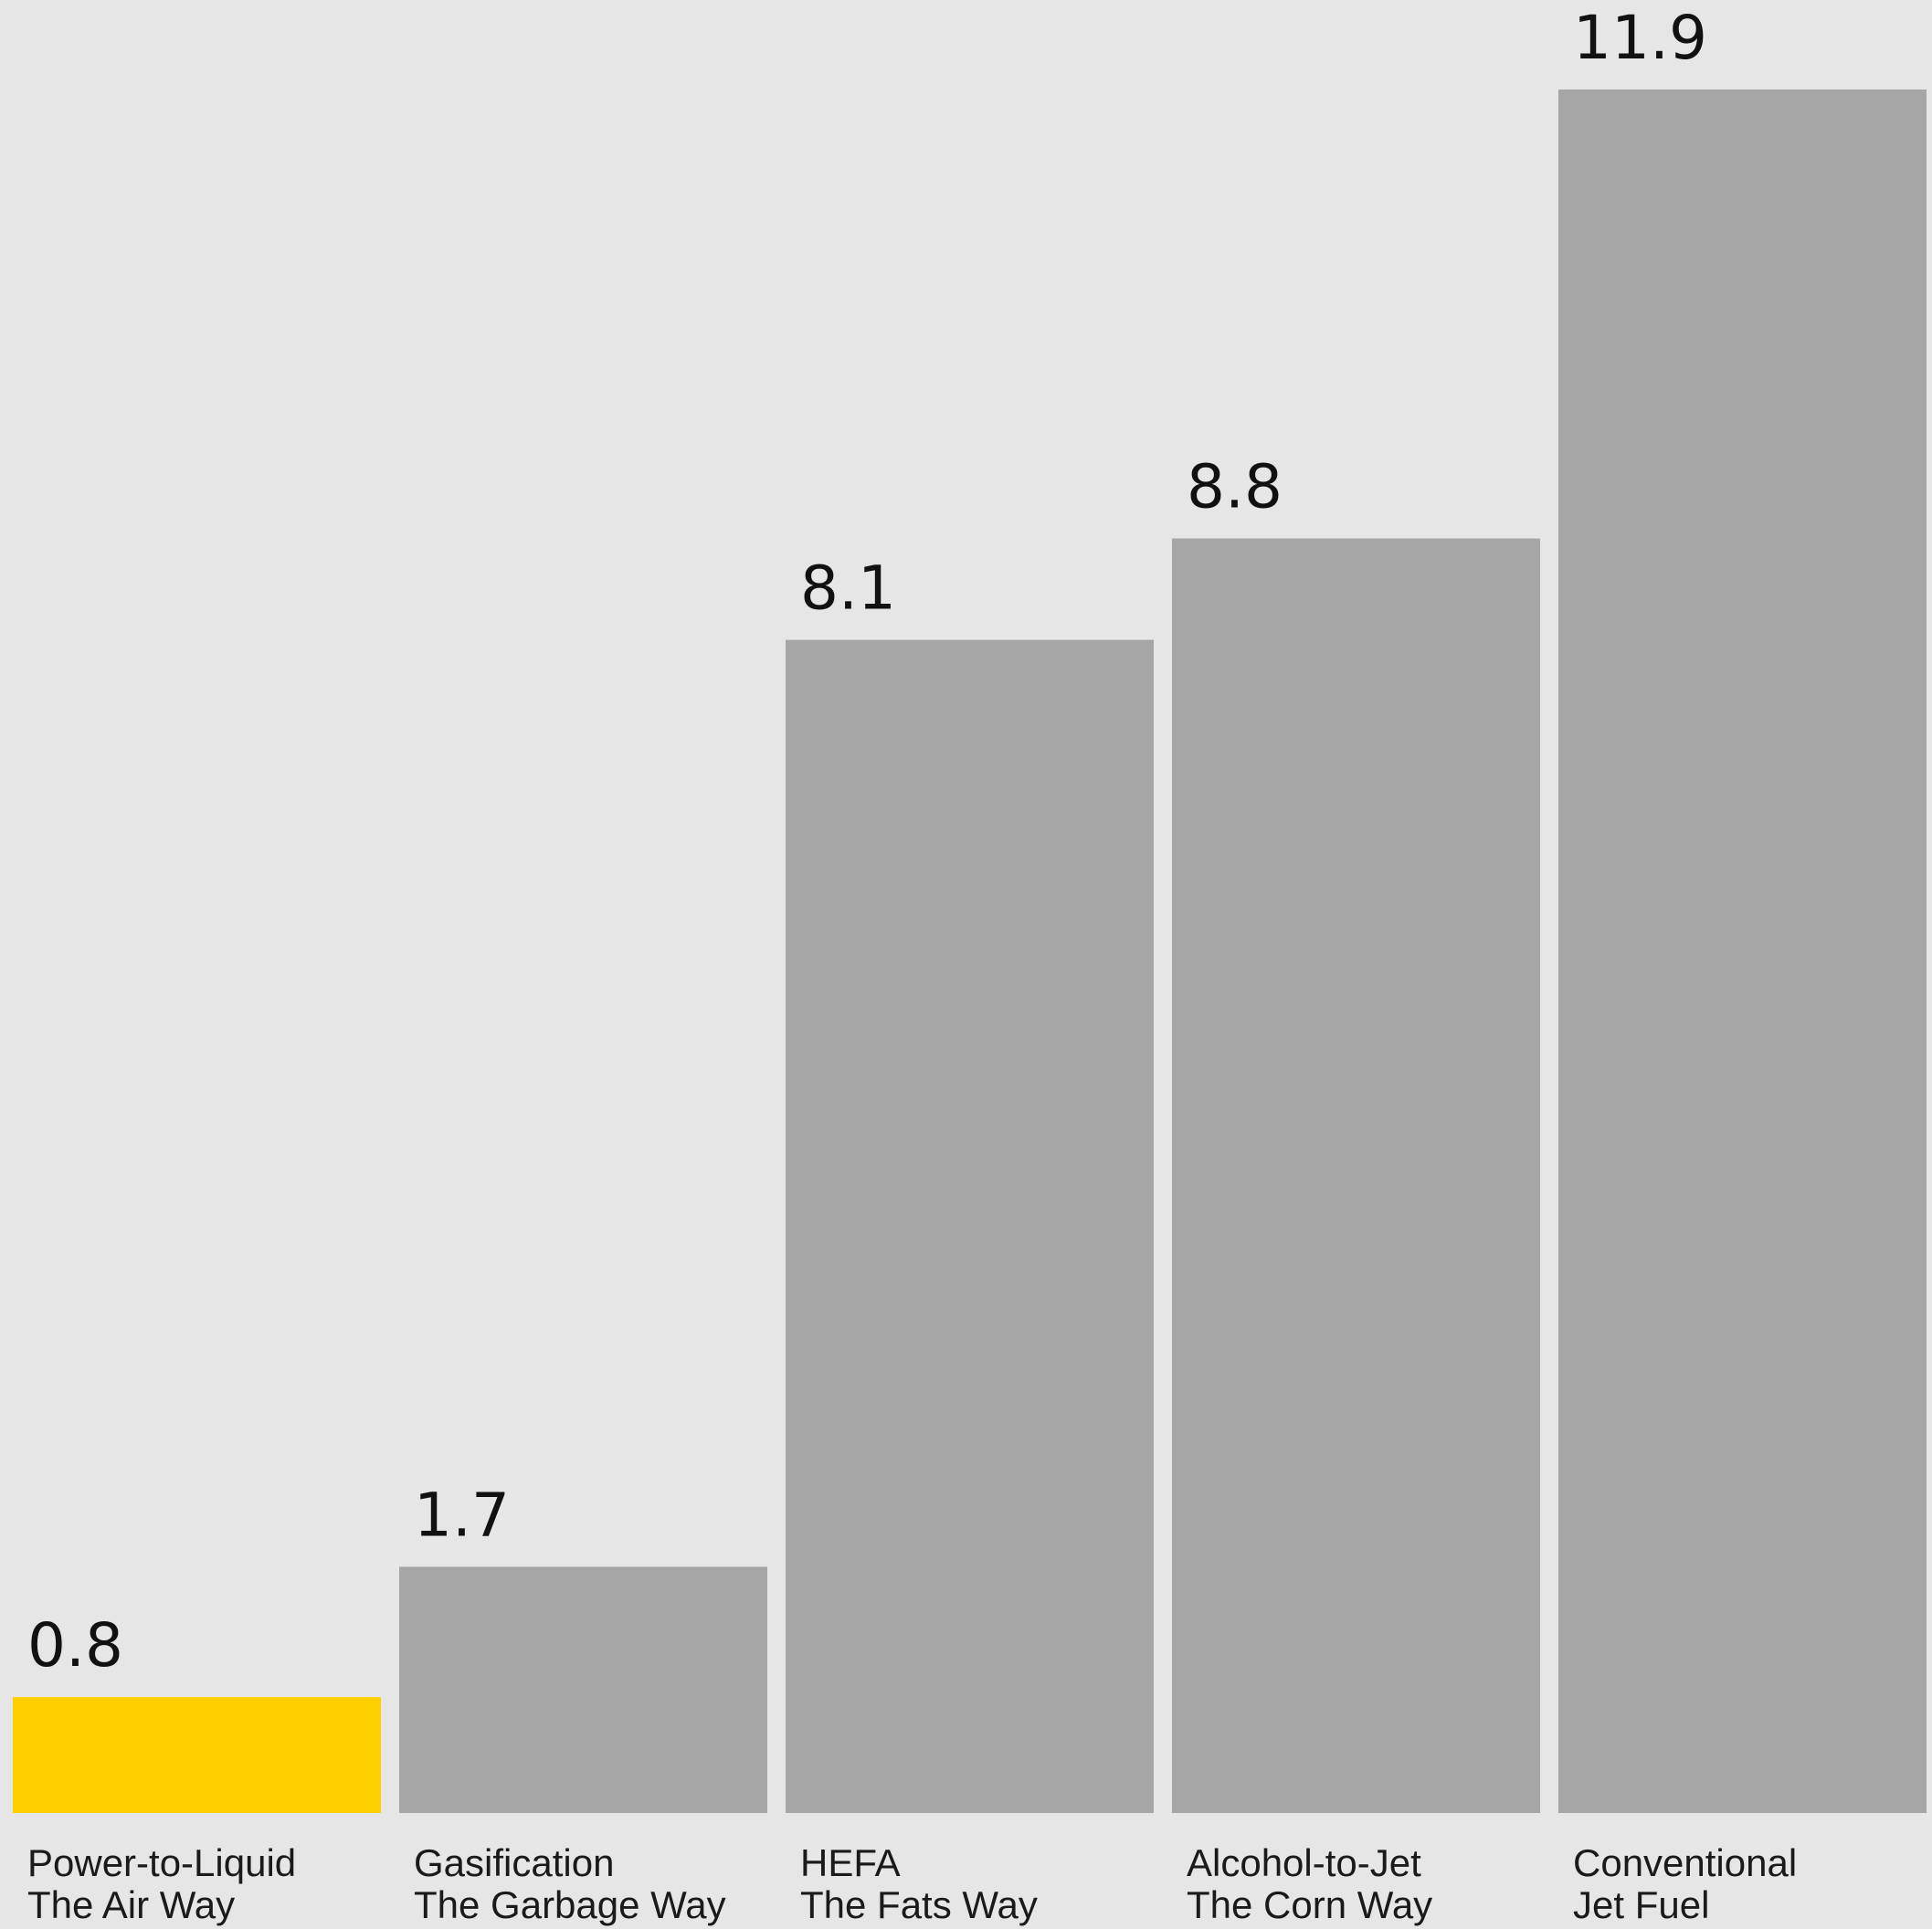 The height and width of the screenshot is (1929, 1932). What do you see at coordinates (1685, 1862) in the screenshot?
I see `category-label-4-line1: Conventional` at bounding box center [1685, 1862].